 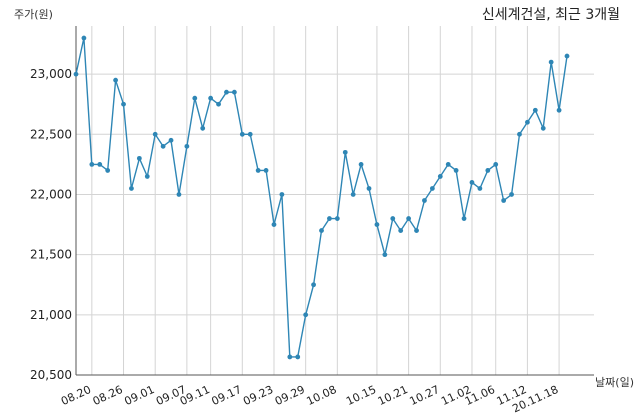 I want to click on x-tick-label: 08.26, so click(x=108, y=395).